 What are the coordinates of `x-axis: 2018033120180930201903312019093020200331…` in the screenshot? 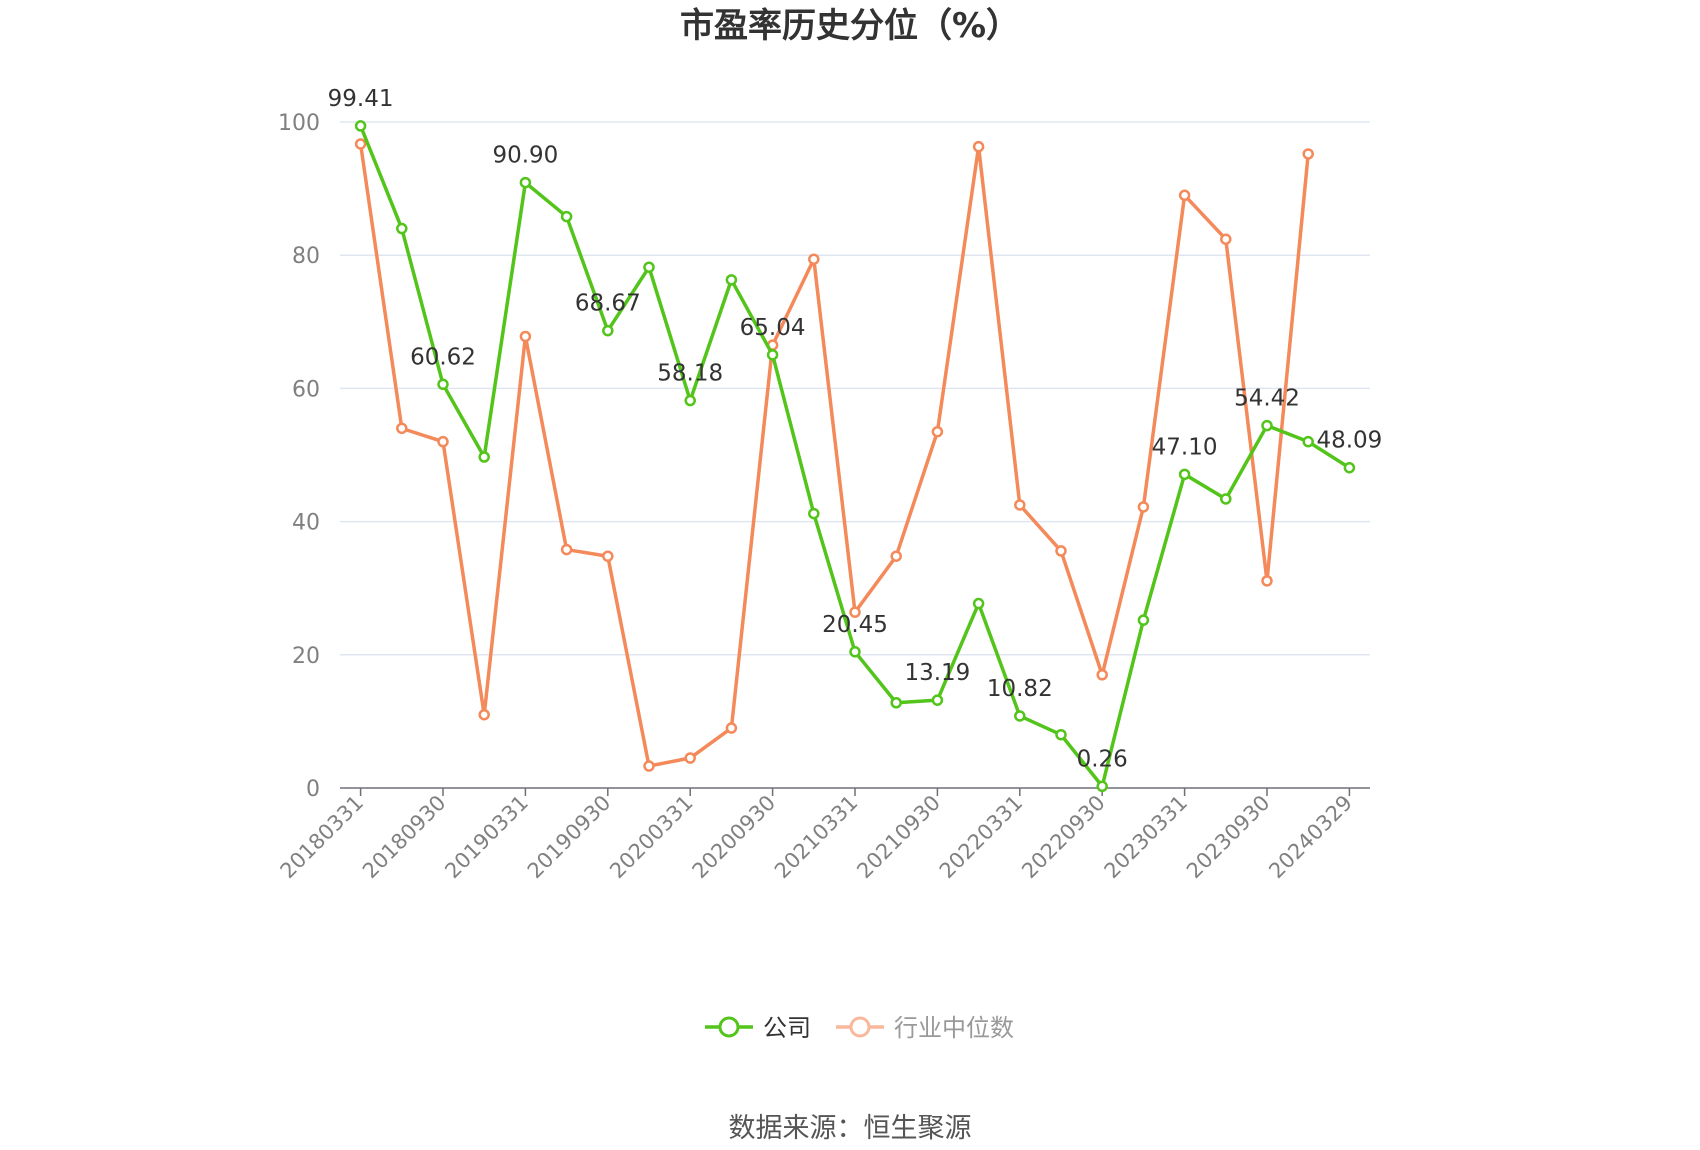 It's located at (823, 835).